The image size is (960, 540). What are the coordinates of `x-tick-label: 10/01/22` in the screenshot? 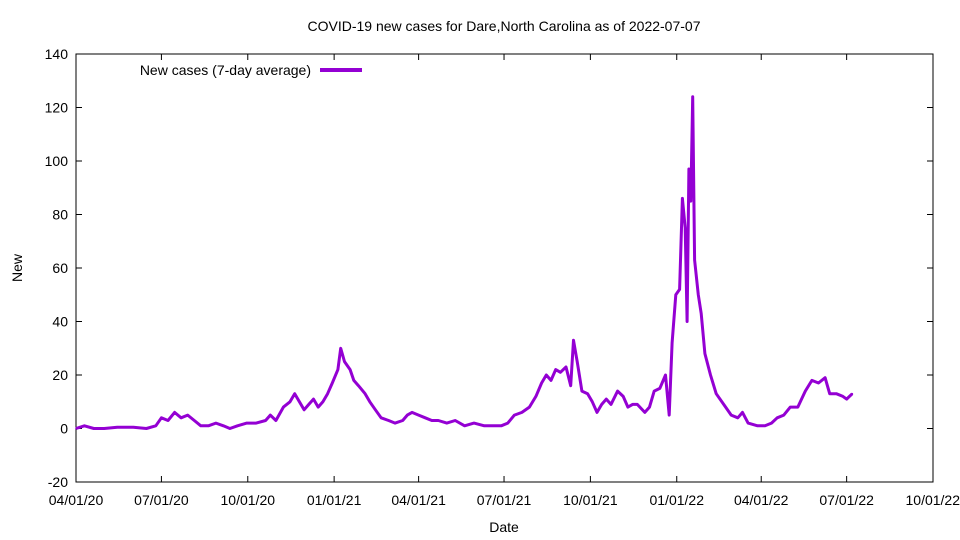 It's located at (933, 500).